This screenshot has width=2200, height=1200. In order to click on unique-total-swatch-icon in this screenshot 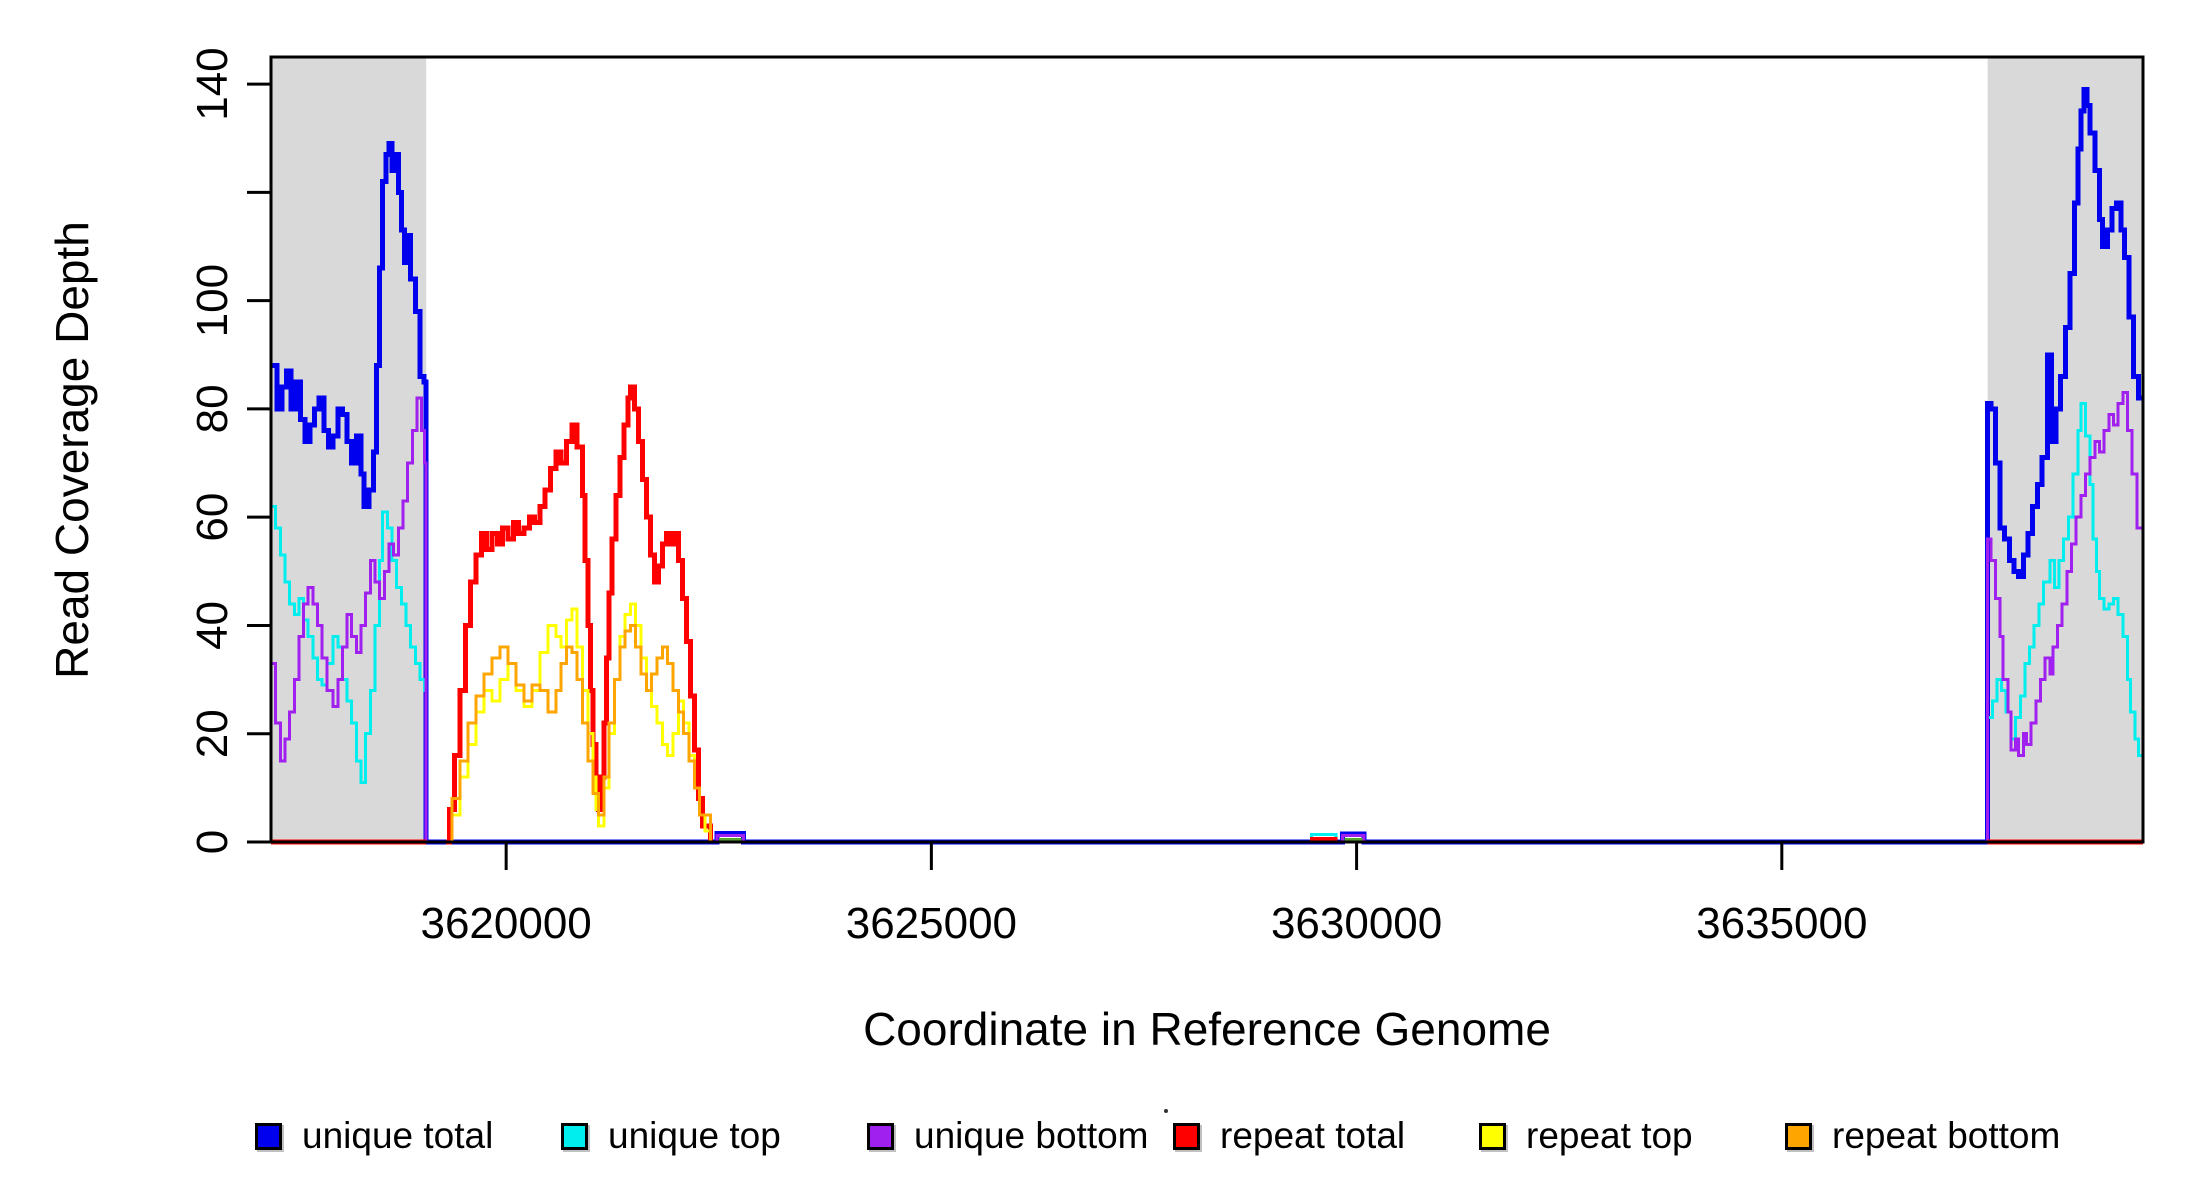, I will do `click(268, 1136)`.